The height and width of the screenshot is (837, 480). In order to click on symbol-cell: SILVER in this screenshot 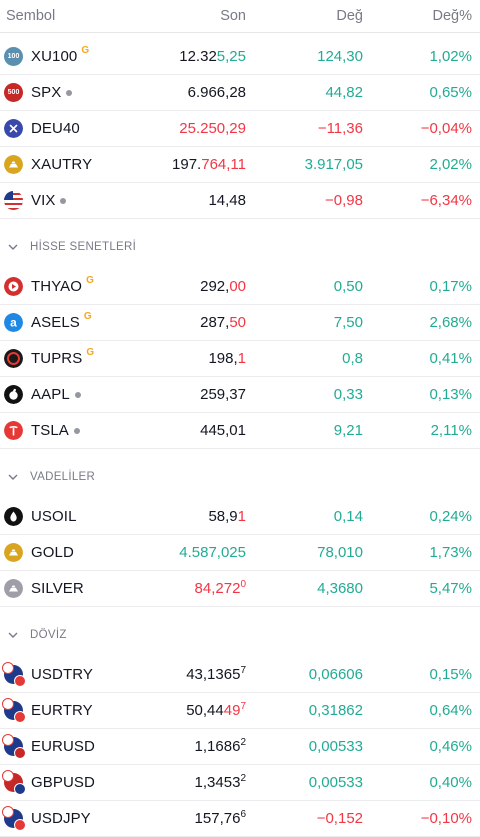, I will do `click(70, 588)`.